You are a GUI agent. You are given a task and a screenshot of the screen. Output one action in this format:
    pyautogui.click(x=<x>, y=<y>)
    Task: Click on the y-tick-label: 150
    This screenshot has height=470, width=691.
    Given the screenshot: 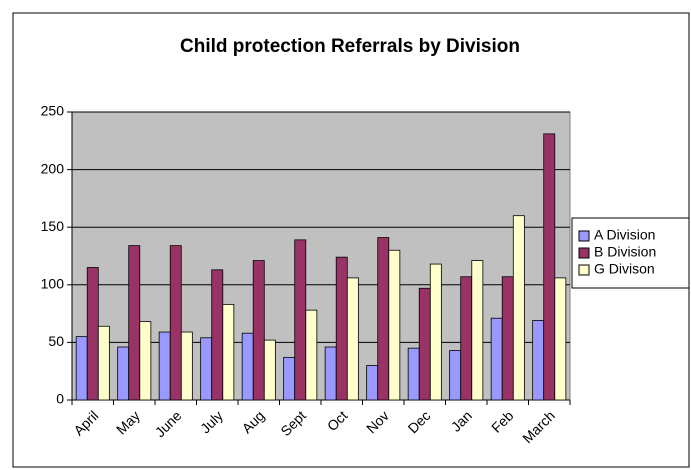 What is the action you would take?
    pyautogui.click(x=53, y=226)
    